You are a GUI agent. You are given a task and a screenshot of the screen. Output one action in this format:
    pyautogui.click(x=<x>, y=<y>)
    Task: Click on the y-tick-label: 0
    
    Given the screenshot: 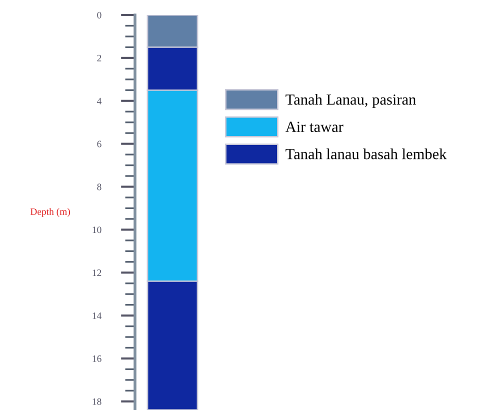 What is the action you would take?
    pyautogui.click(x=99, y=15)
    